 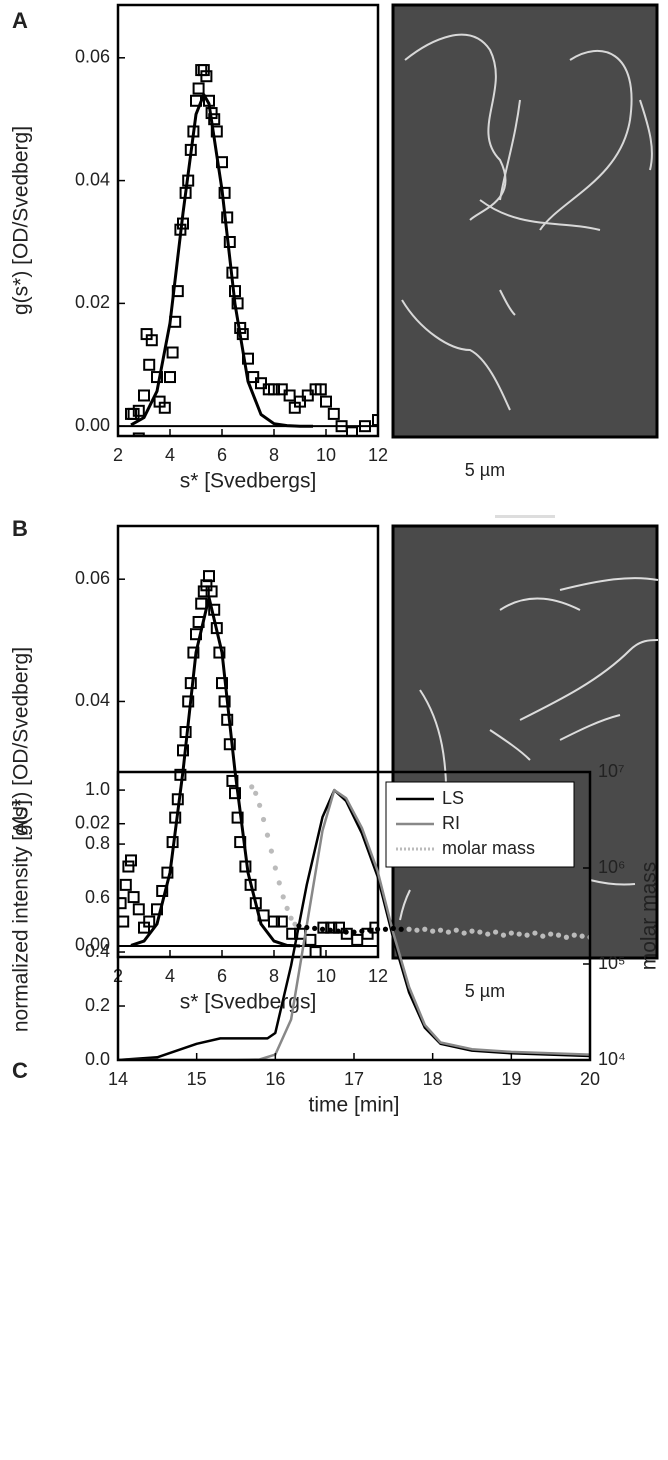 What do you see at coordinates (97, 789) in the screenshot?
I see `y-tick-label: 1.0` at bounding box center [97, 789].